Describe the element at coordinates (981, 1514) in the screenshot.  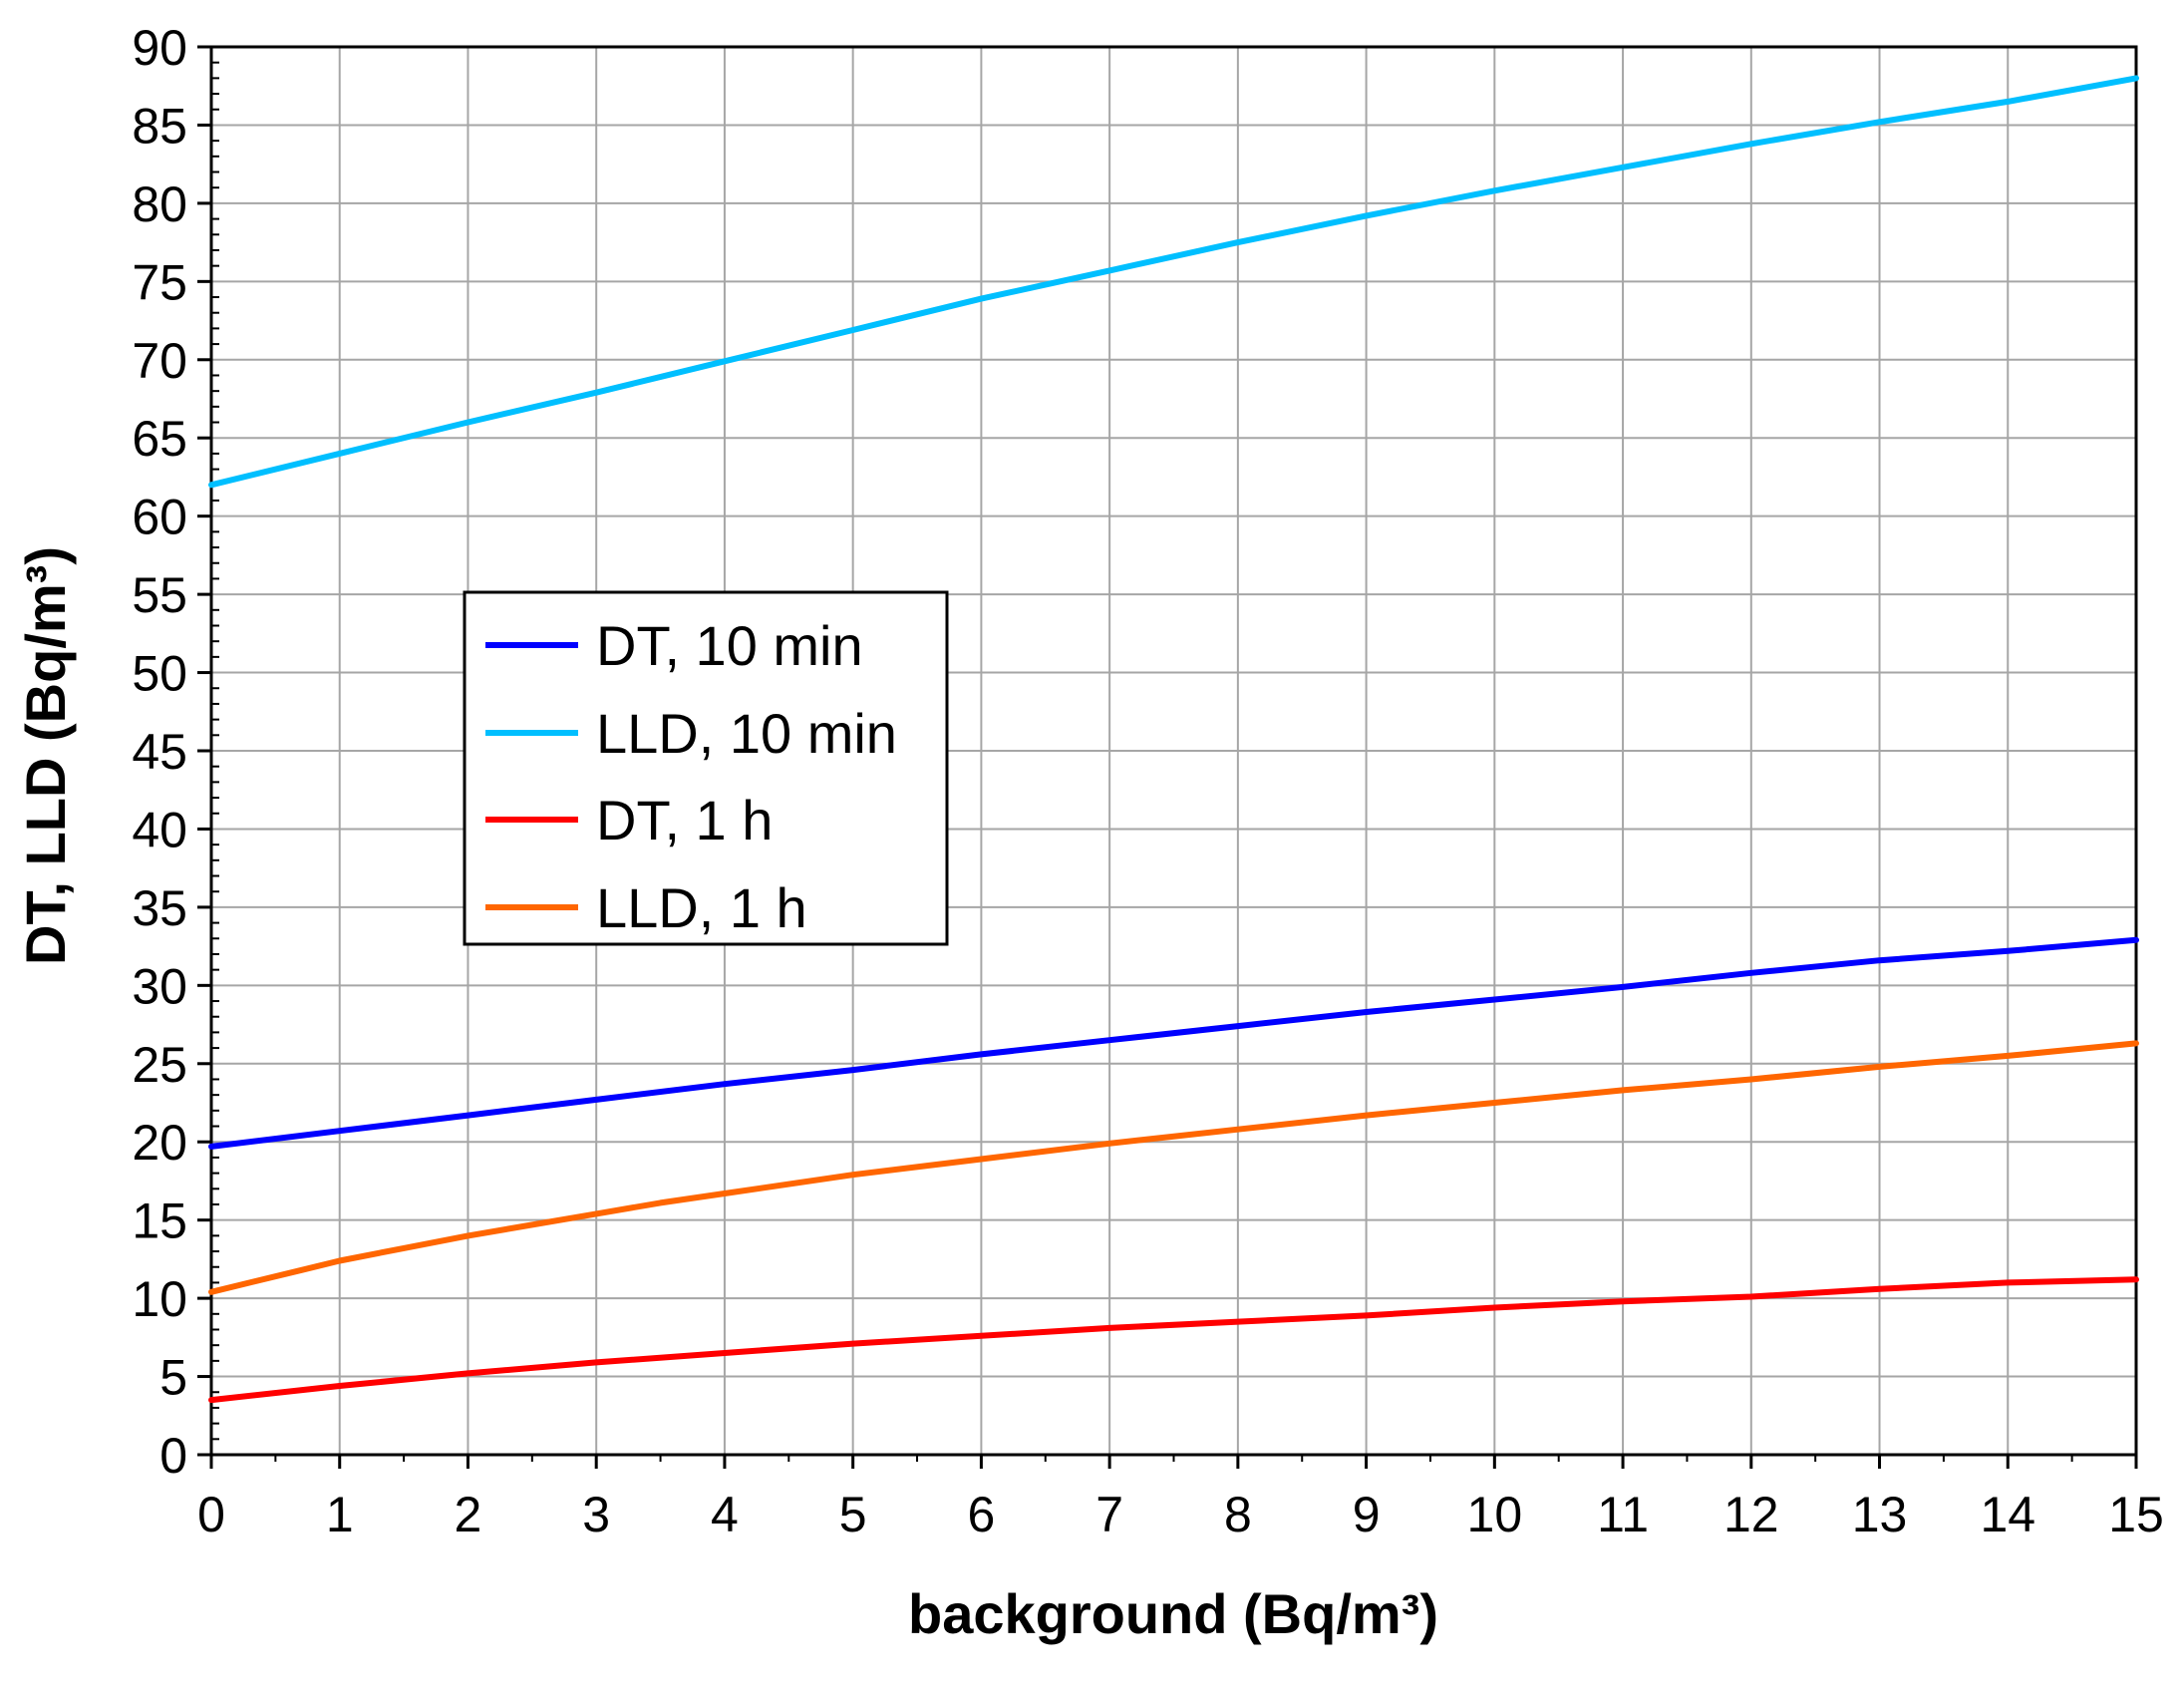
I see `x-tick-label: 6` at that location.